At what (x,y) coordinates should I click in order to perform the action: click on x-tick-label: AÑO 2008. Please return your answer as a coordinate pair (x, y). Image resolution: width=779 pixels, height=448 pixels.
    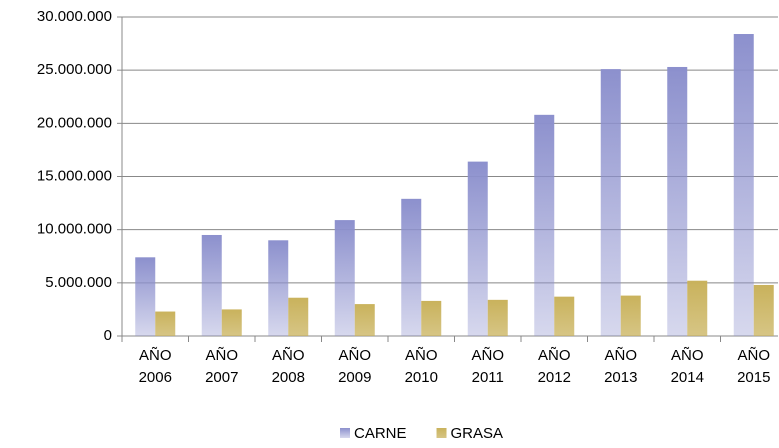
    Looking at the image, I should click on (288, 366).